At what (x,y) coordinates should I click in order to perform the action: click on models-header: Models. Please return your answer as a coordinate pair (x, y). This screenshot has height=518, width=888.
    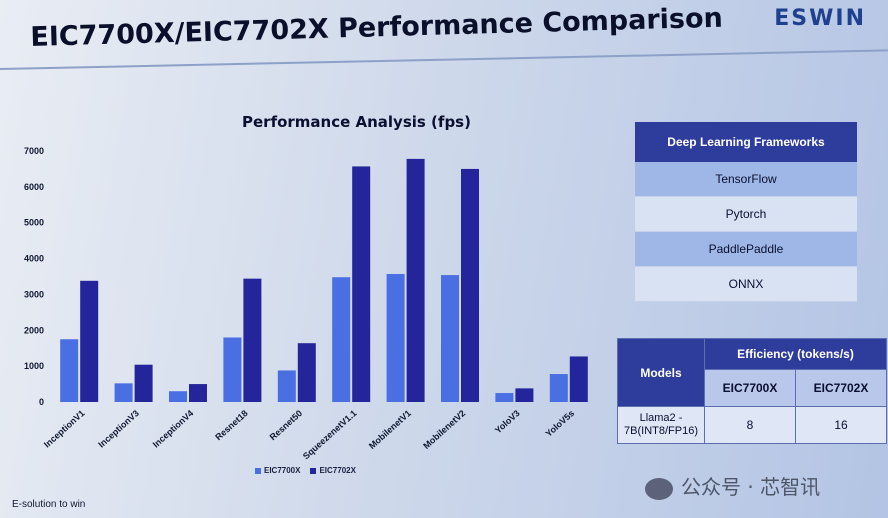
    Looking at the image, I should click on (661, 372).